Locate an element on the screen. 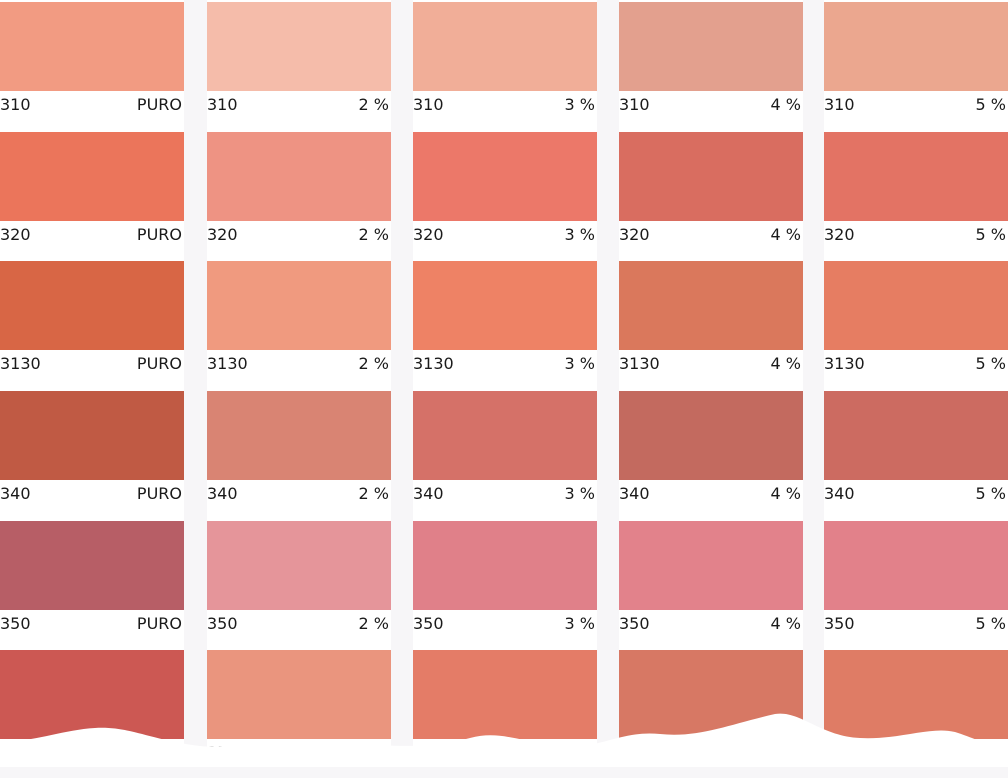  swatch-label: 310 5 % is located at coordinates (916, 105).